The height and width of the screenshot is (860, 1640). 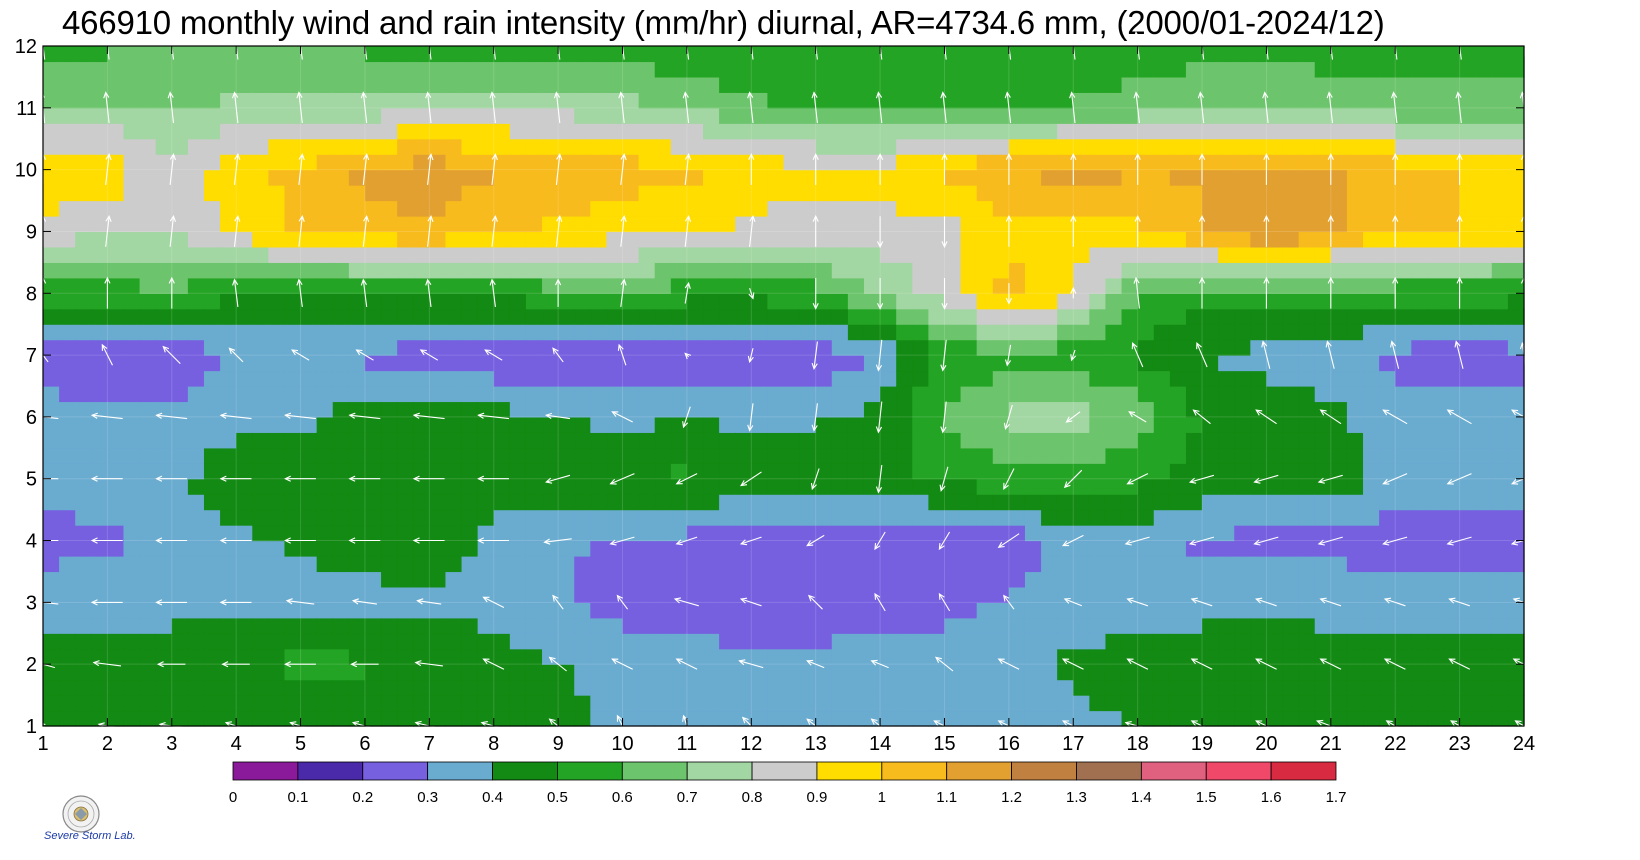 I want to click on colorbar-swatch, so click(x=784, y=771).